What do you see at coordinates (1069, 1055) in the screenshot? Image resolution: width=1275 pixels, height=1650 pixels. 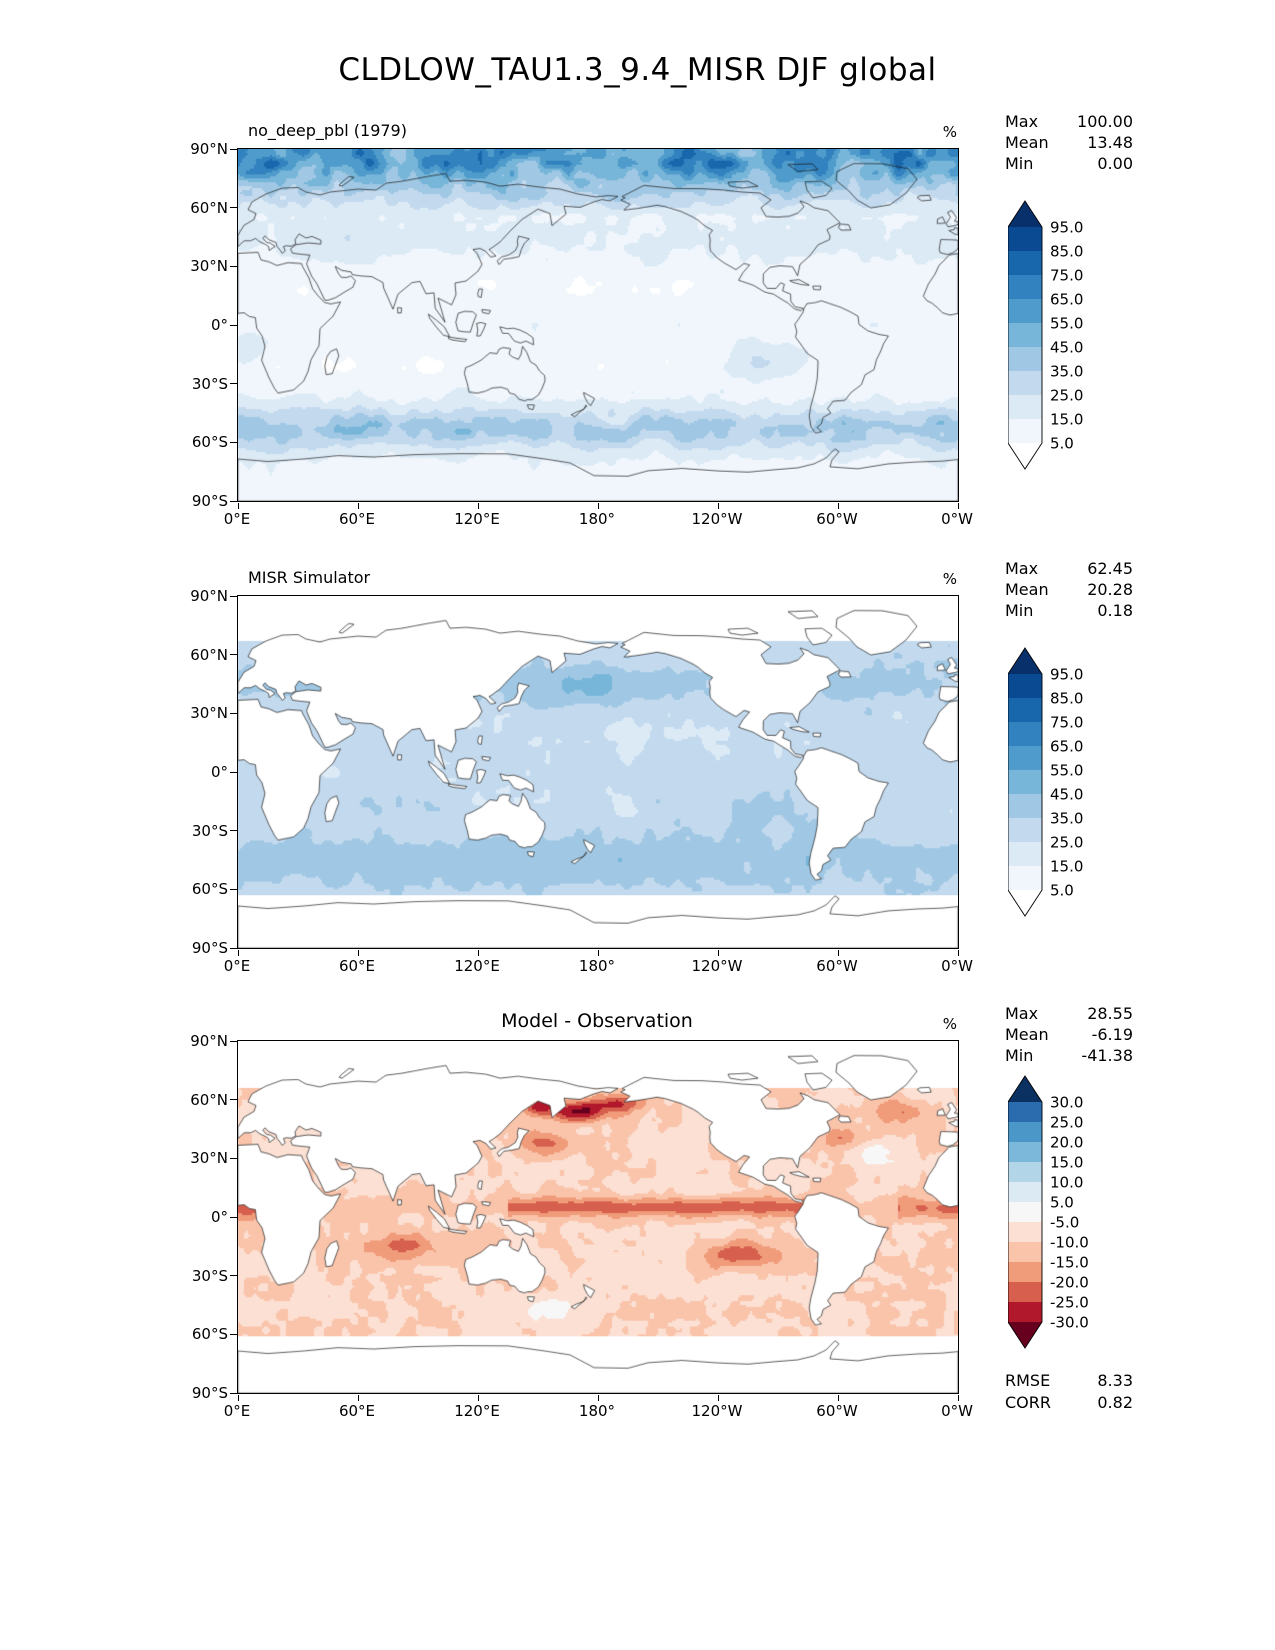 I see `stat-row: Min -41.38` at bounding box center [1069, 1055].